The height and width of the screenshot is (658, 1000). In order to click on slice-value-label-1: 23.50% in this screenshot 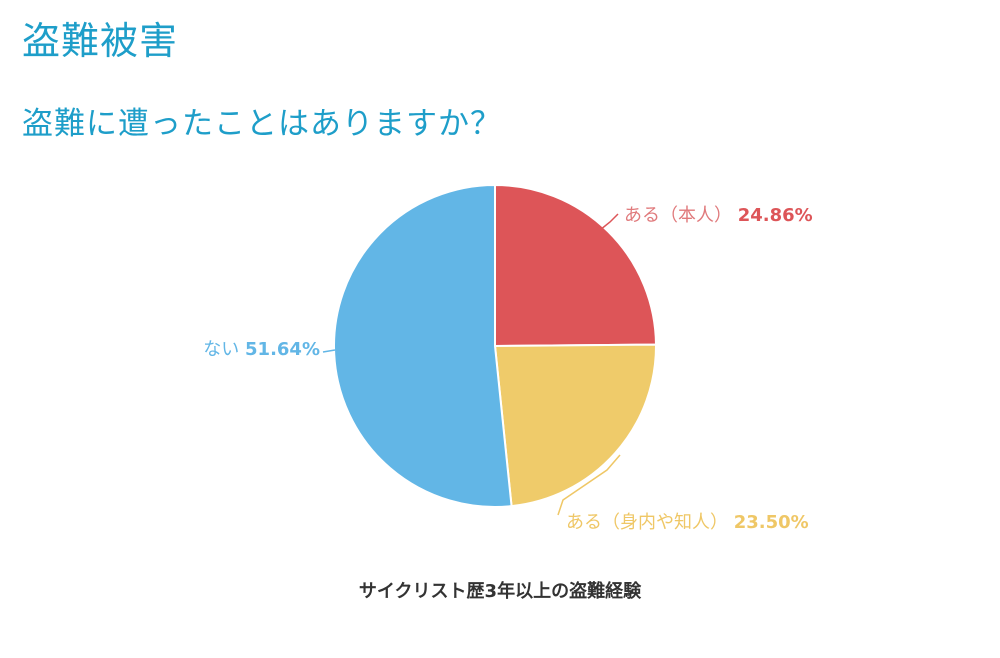, I will do `click(771, 522)`.